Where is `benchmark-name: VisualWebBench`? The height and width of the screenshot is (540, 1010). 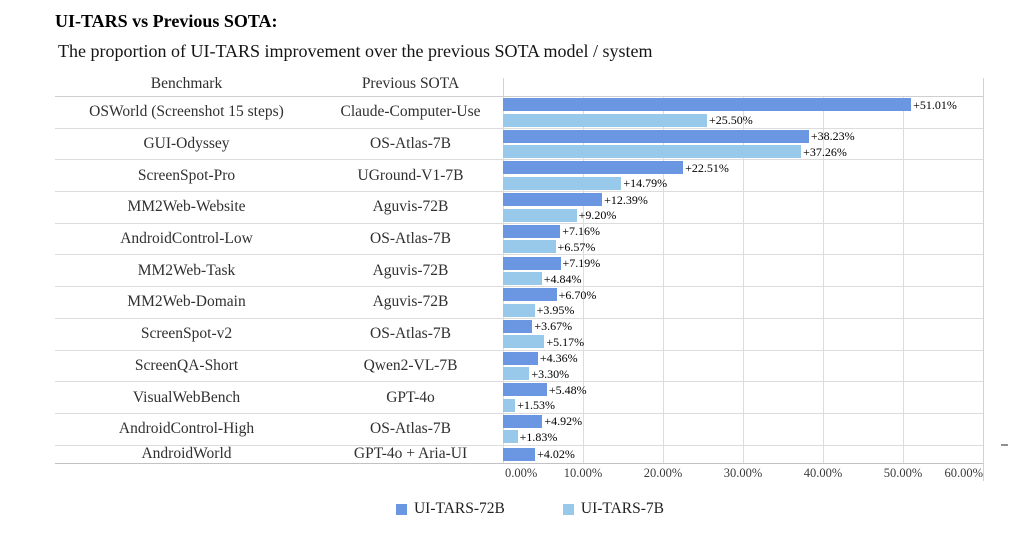
benchmark-name: VisualWebBench is located at coordinates (186, 397).